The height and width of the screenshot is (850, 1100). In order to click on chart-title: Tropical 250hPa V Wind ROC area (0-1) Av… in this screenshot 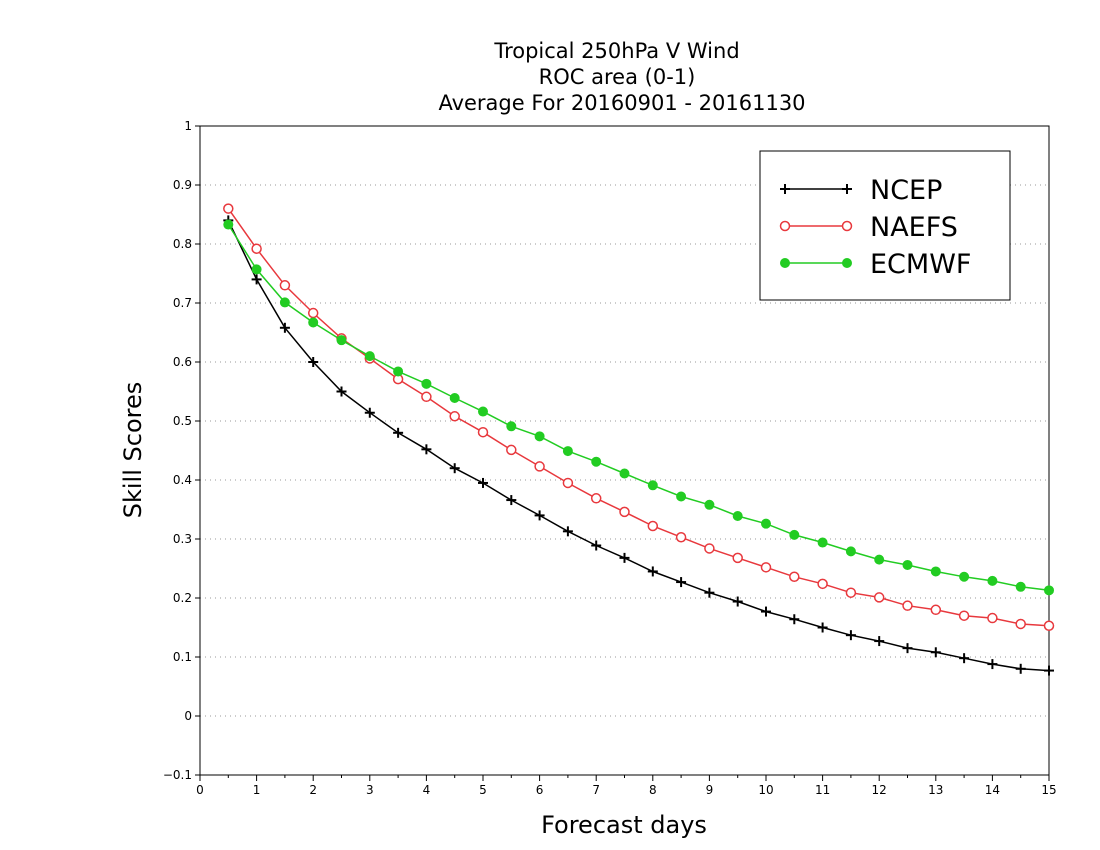, I will do `click(621, 77)`.